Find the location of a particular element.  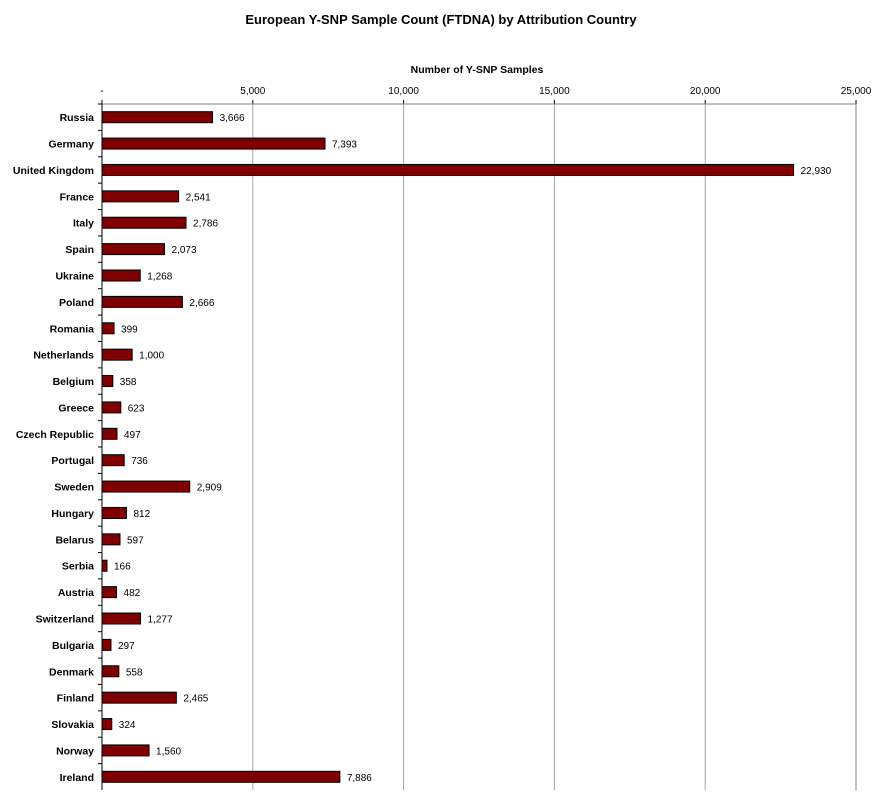

category-label: Netherlands is located at coordinates (63, 356).